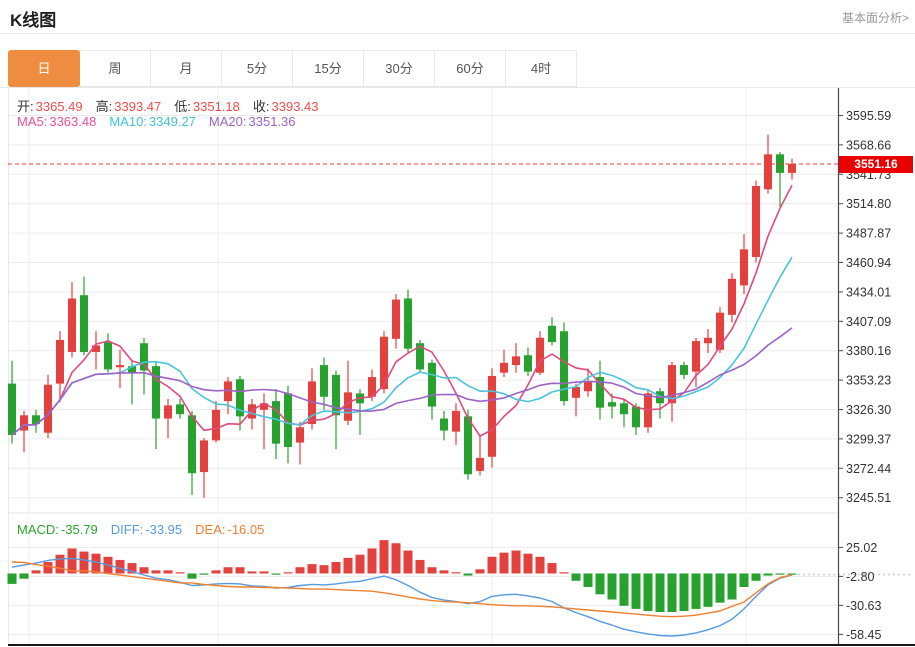  I want to click on ma-ma5: MA5: 3363.48, so click(57, 121).